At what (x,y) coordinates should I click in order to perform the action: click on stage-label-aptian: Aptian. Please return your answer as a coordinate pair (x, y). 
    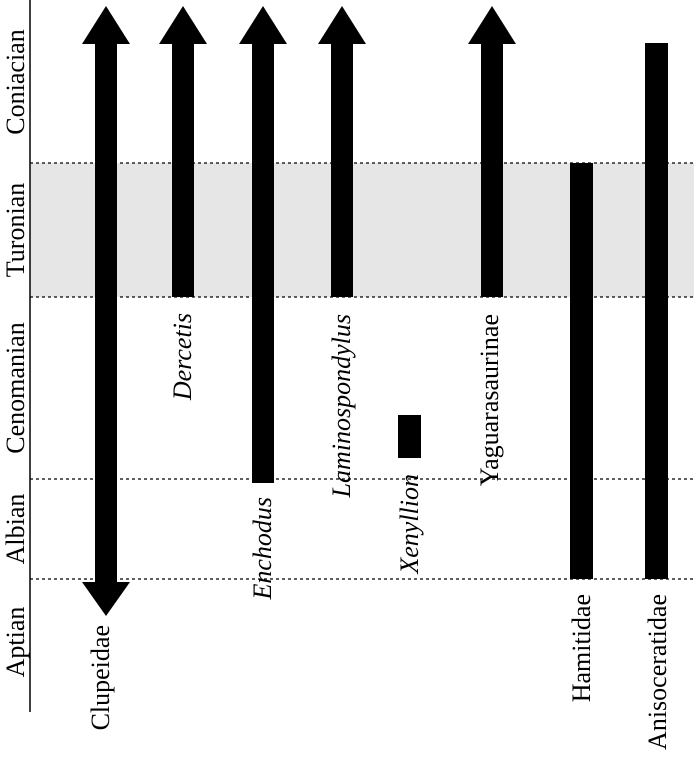
    Looking at the image, I should click on (15, 642).